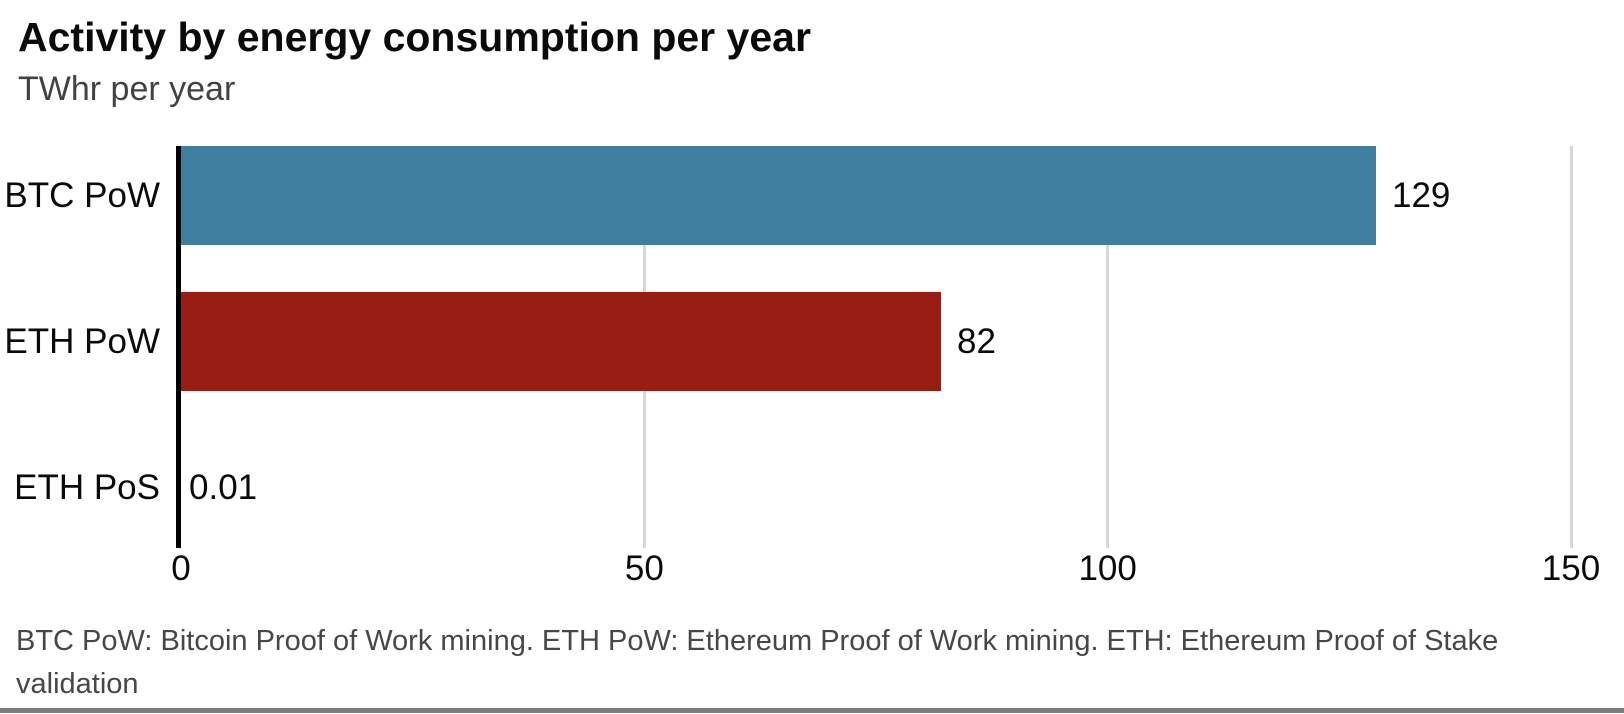 Image resolution: width=1624 pixels, height=714 pixels. I want to click on value-label-eth-pos: 0.01, so click(223, 487).